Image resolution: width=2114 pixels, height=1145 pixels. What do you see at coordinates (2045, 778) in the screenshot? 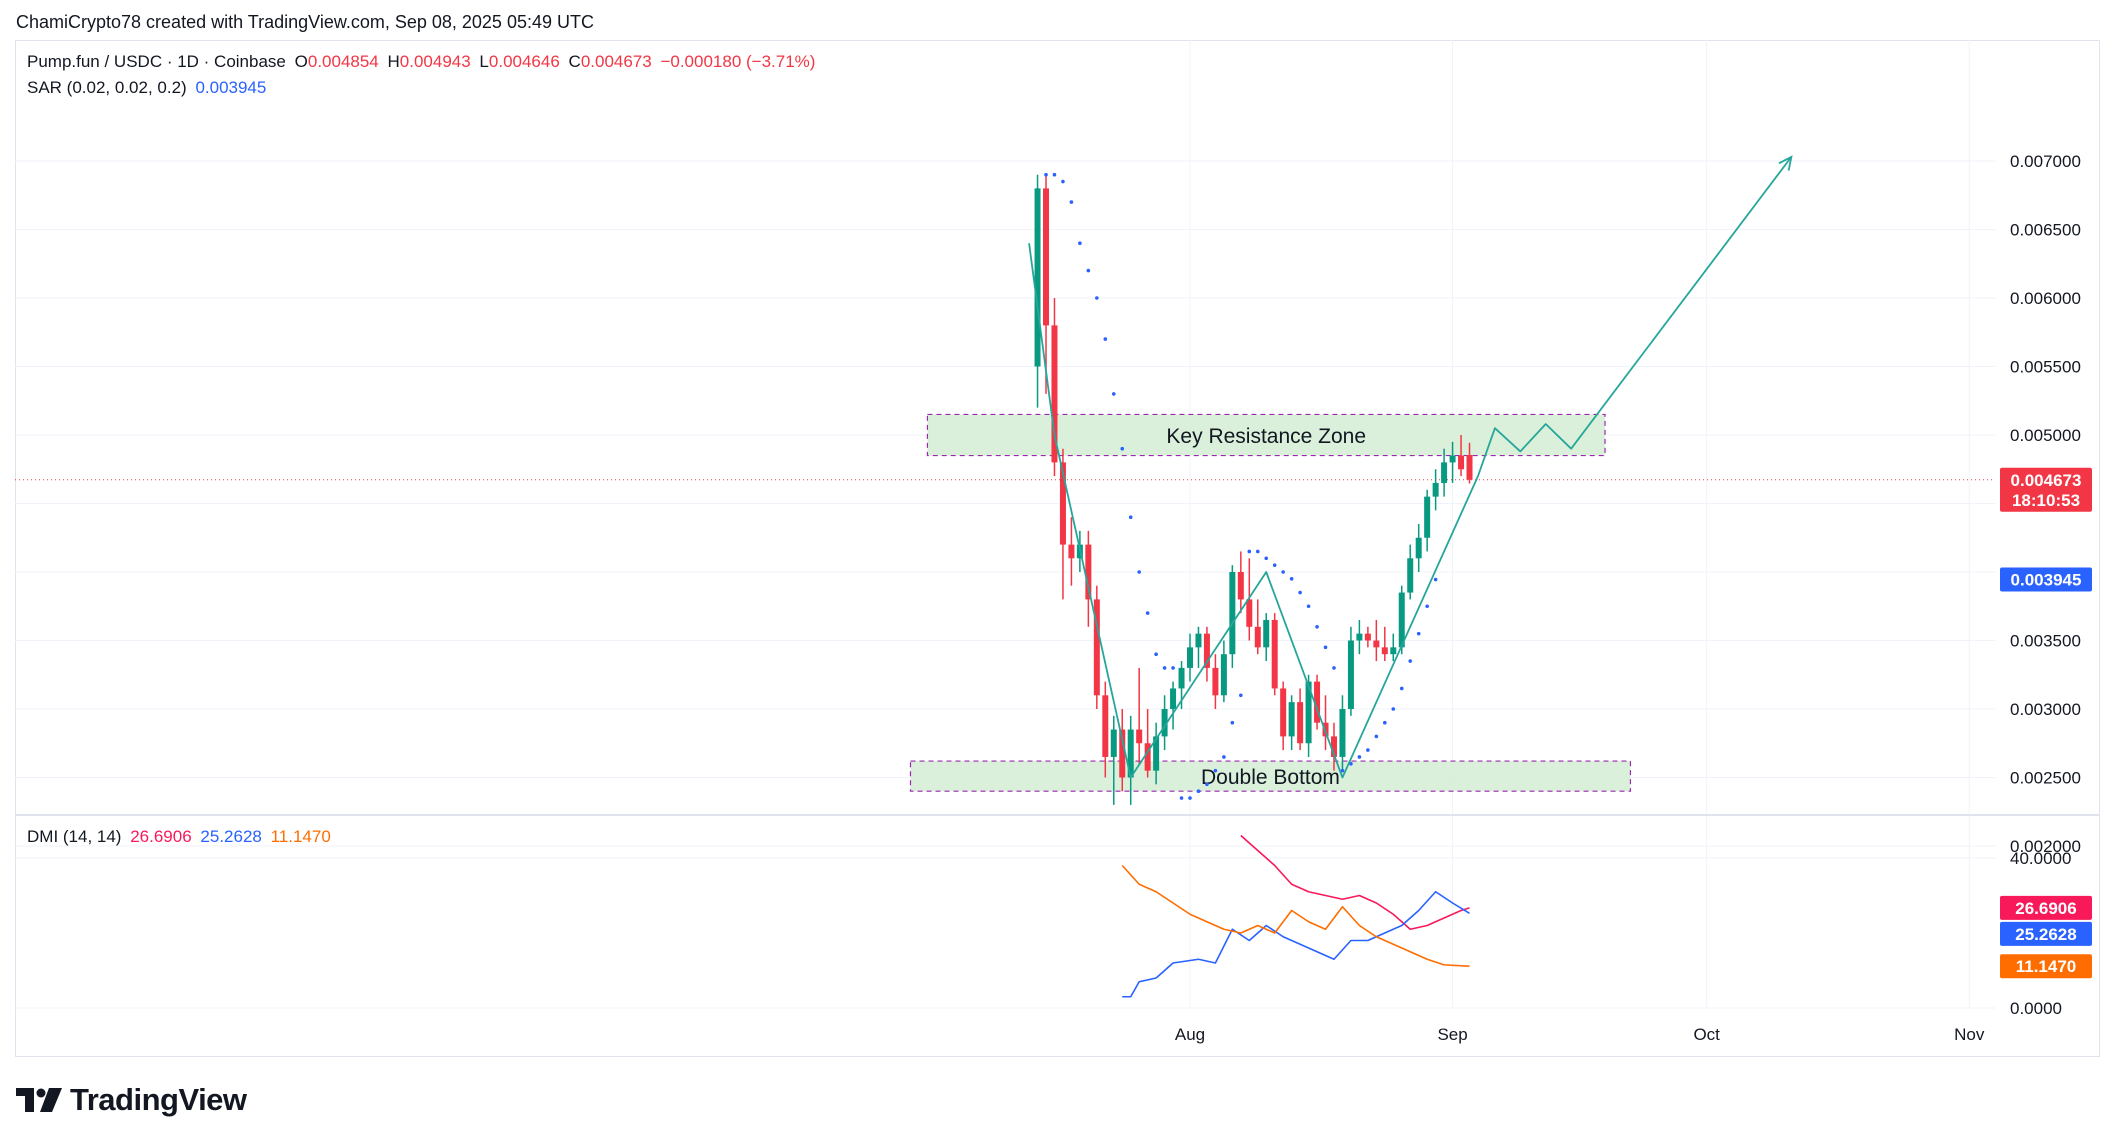
I see `price-tick-label: 0.002500` at bounding box center [2045, 778].